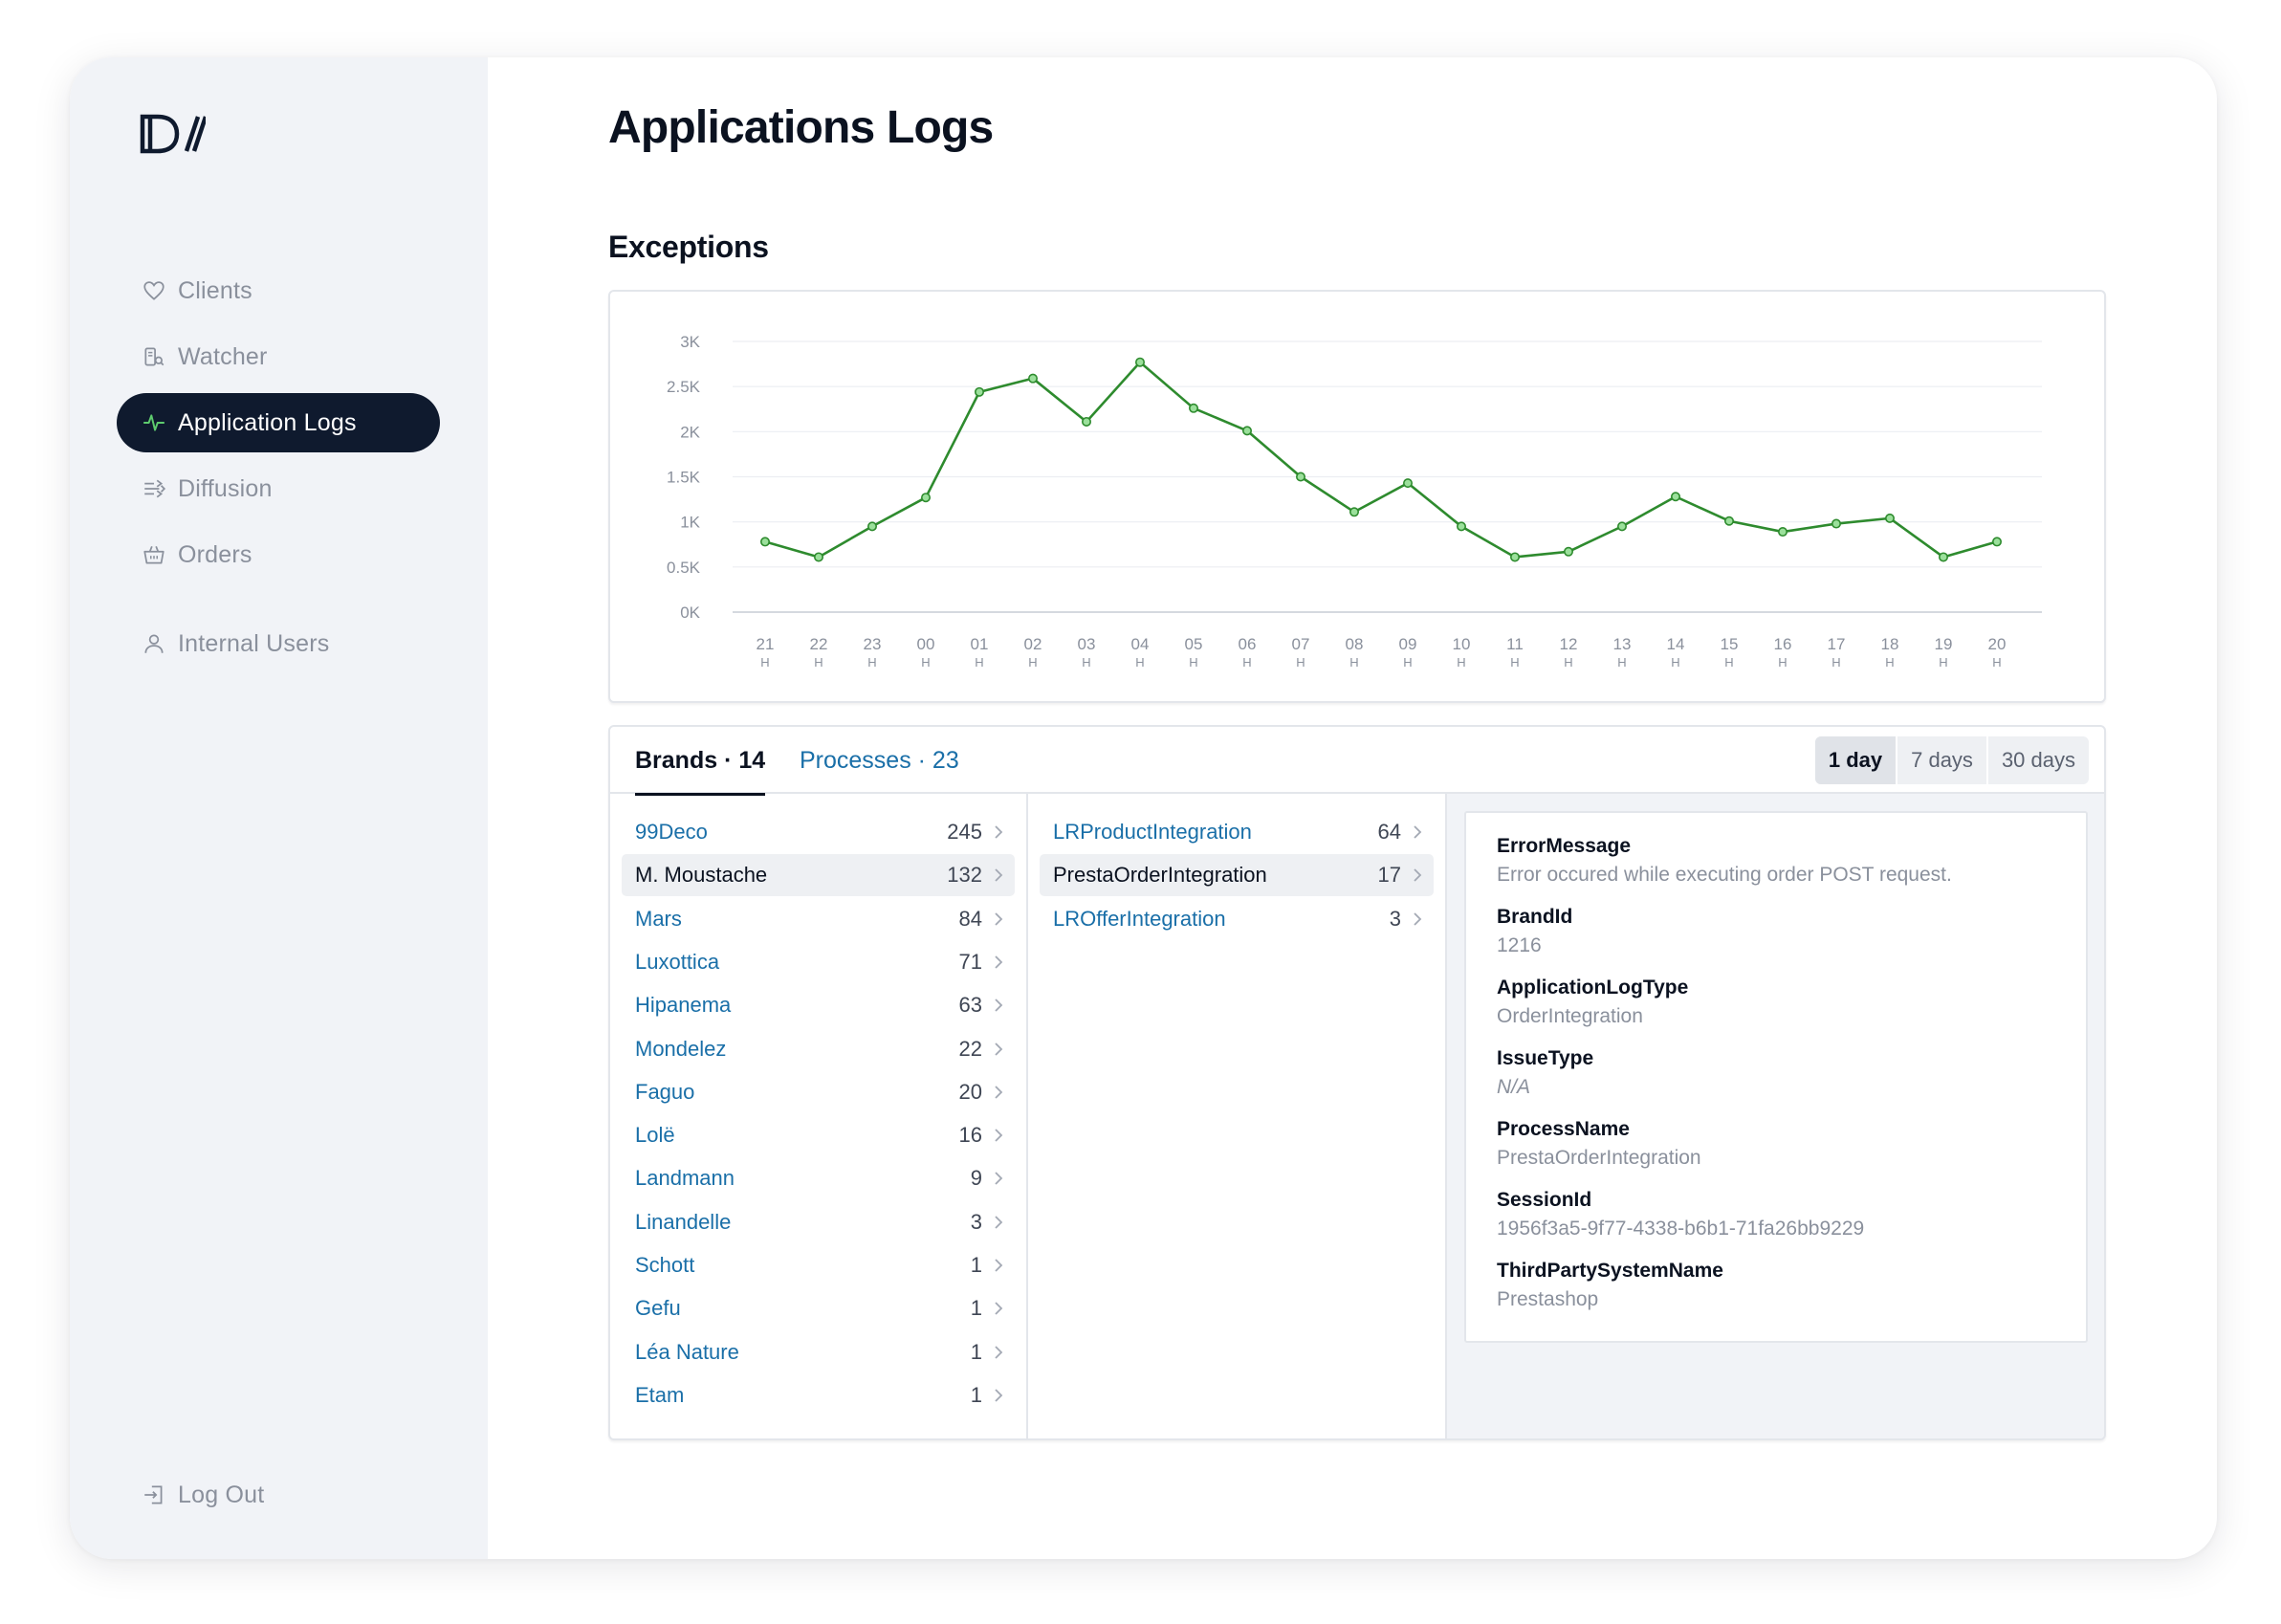 This screenshot has height=1624, width=2281. I want to click on process-row: LROfferIntegration 3, so click(1237, 919).